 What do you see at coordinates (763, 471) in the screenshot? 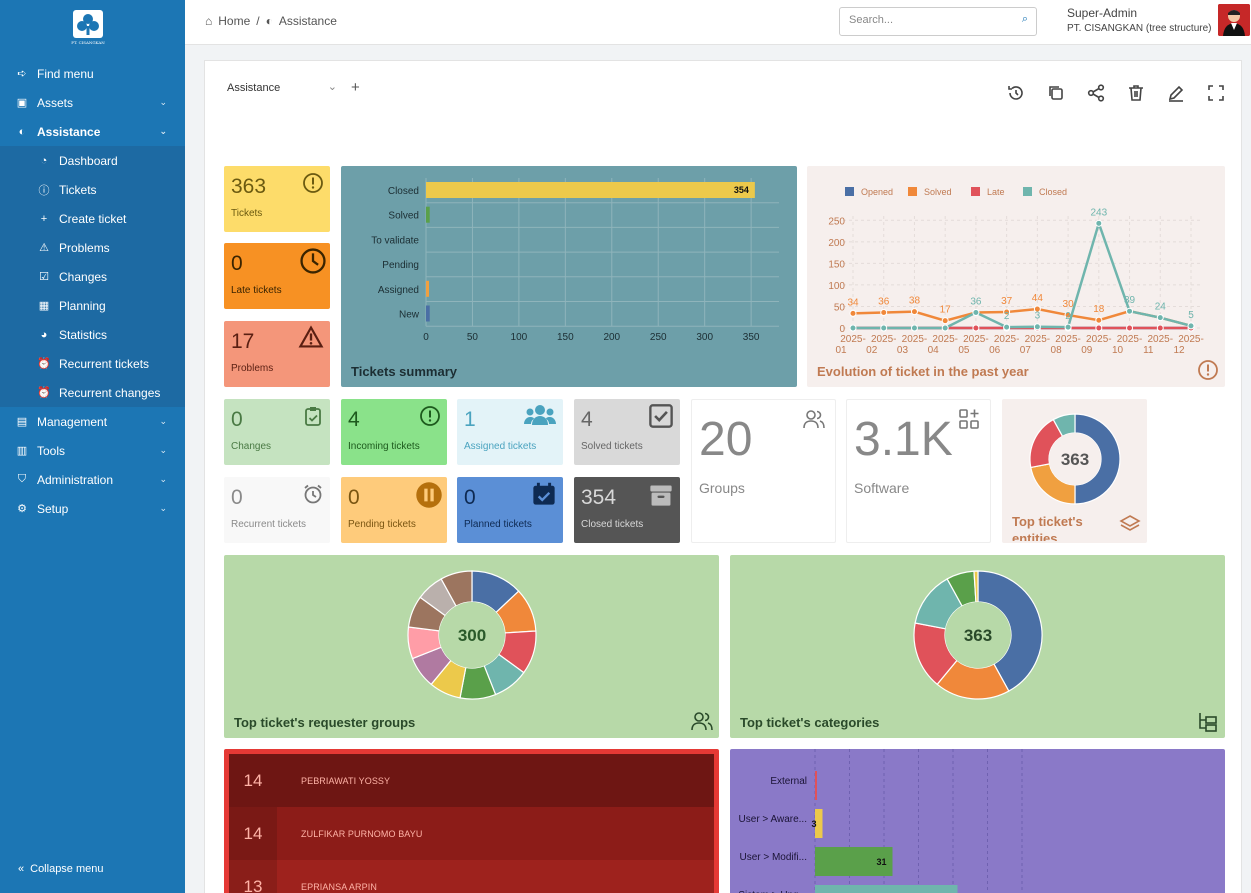
I see `groups-card: 20 Groups` at bounding box center [763, 471].